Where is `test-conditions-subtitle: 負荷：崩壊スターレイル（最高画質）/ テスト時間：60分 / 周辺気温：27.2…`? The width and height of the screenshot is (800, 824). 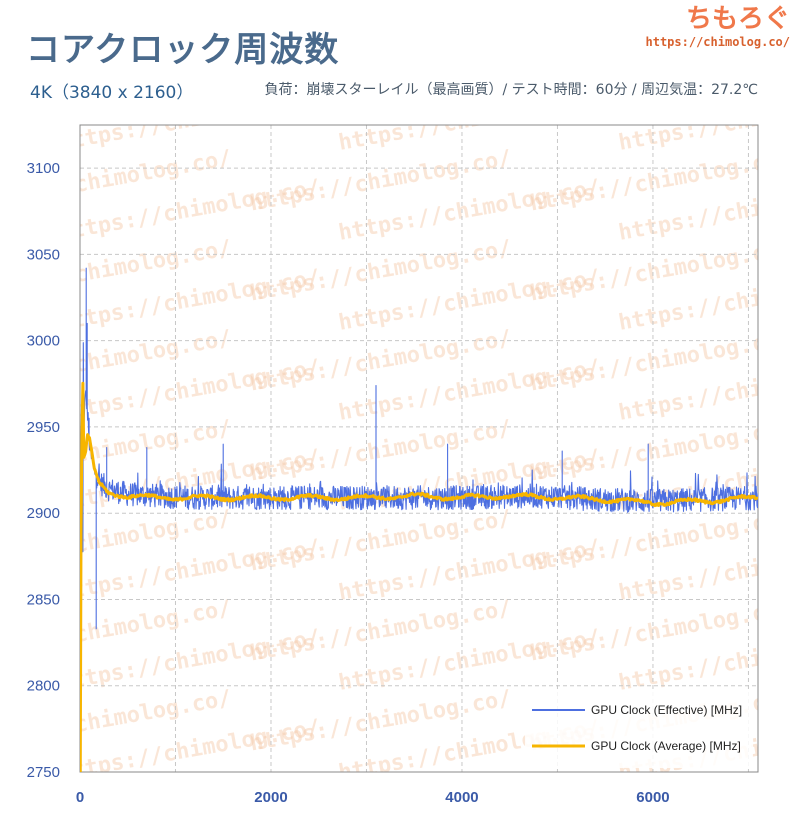 test-conditions-subtitle: 負荷：崩壊スターレイル（最高画質）/ テスト時間：60分 / 周辺気温：27.2… is located at coordinates (511, 90).